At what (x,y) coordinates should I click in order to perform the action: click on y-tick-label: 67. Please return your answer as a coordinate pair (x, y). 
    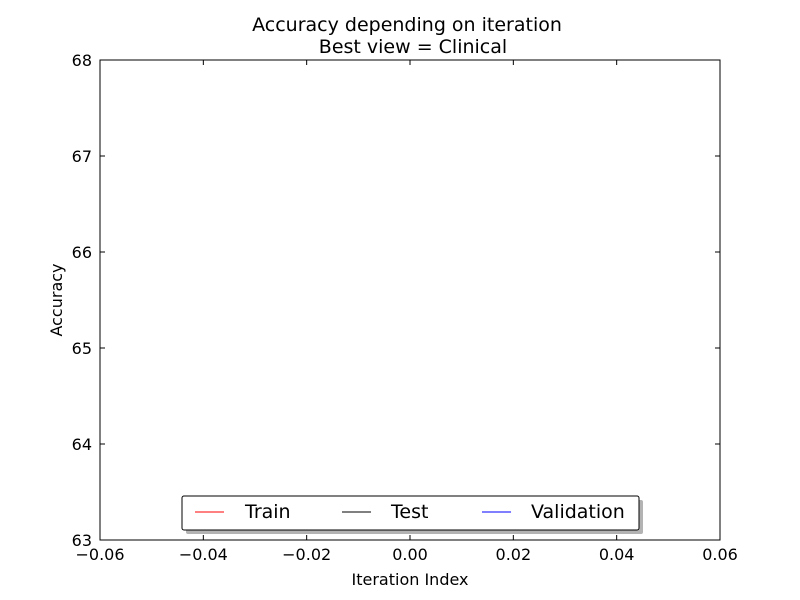
    Looking at the image, I should click on (82, 156).